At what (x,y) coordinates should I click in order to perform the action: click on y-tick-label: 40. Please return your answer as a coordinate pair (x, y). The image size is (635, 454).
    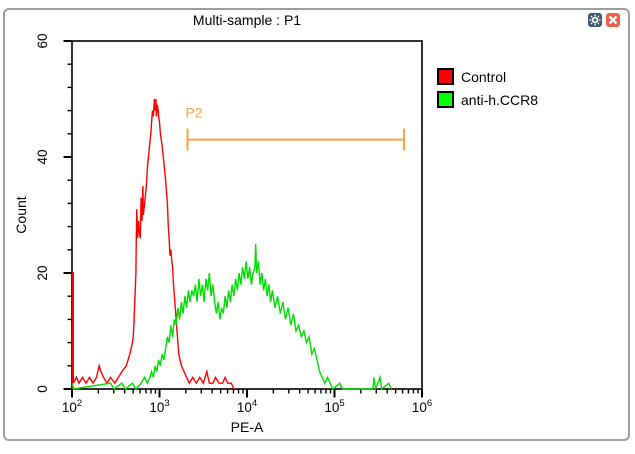
    Looking at the image, I should click on (42, 156).